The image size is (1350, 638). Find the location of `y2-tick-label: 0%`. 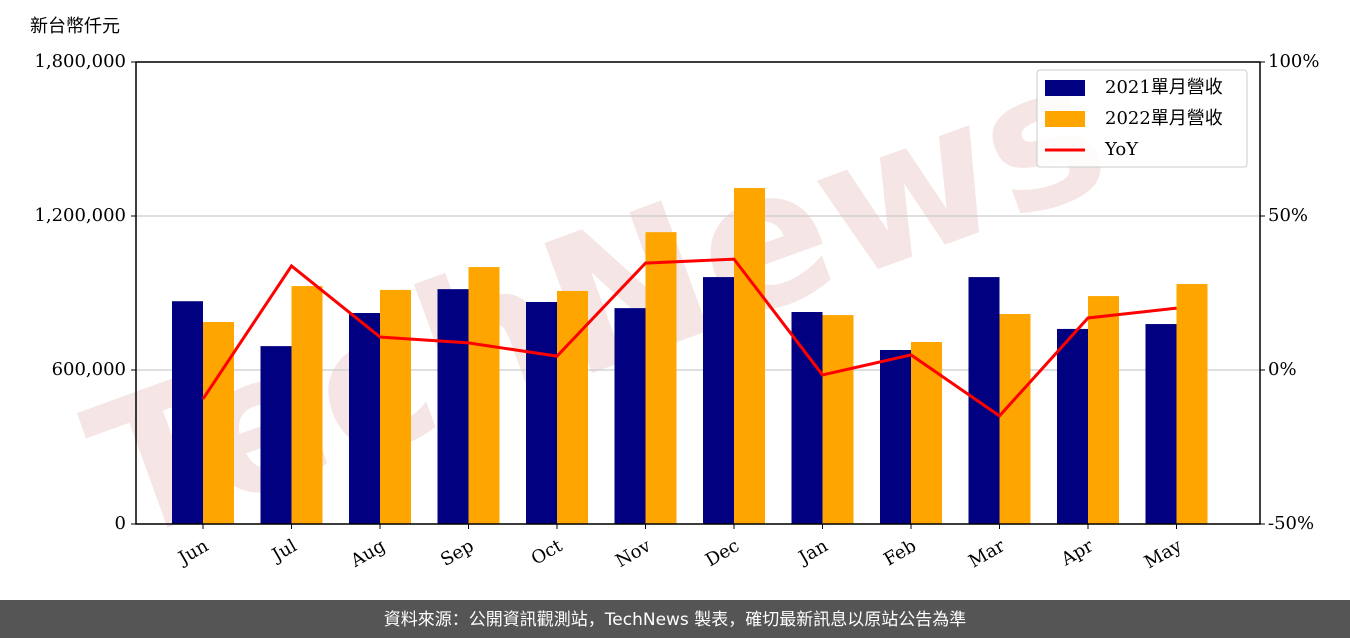

y2-tick-label: 0% is located at coordinates (1282, 369).